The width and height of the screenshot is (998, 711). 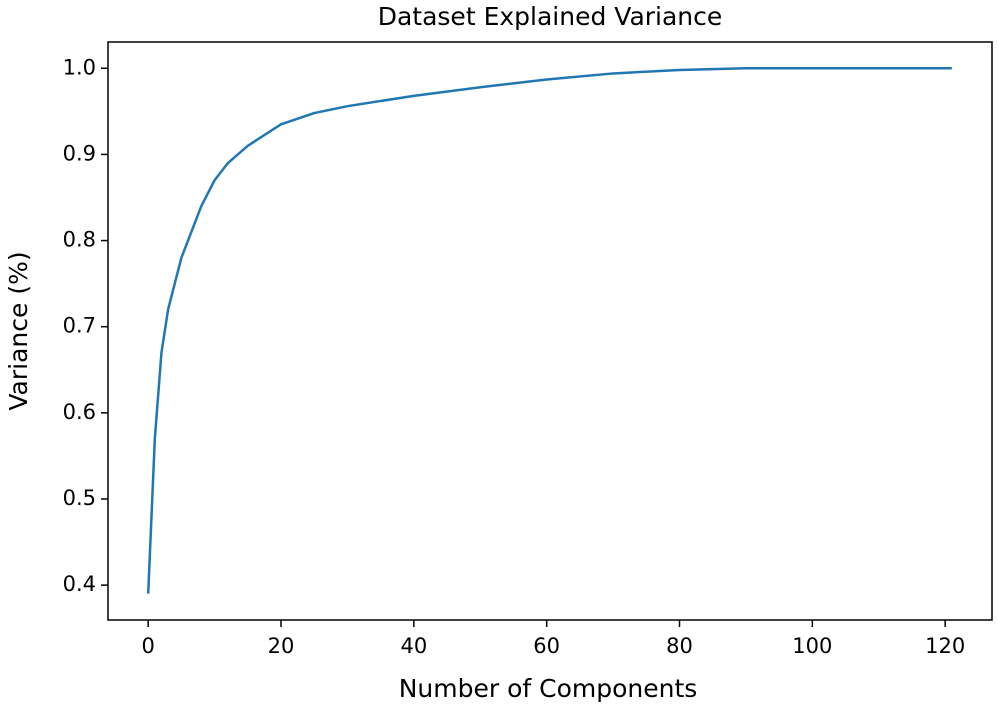 I want to click on chart-title: Dataset Explained Variance, so click(x=550, y=16).